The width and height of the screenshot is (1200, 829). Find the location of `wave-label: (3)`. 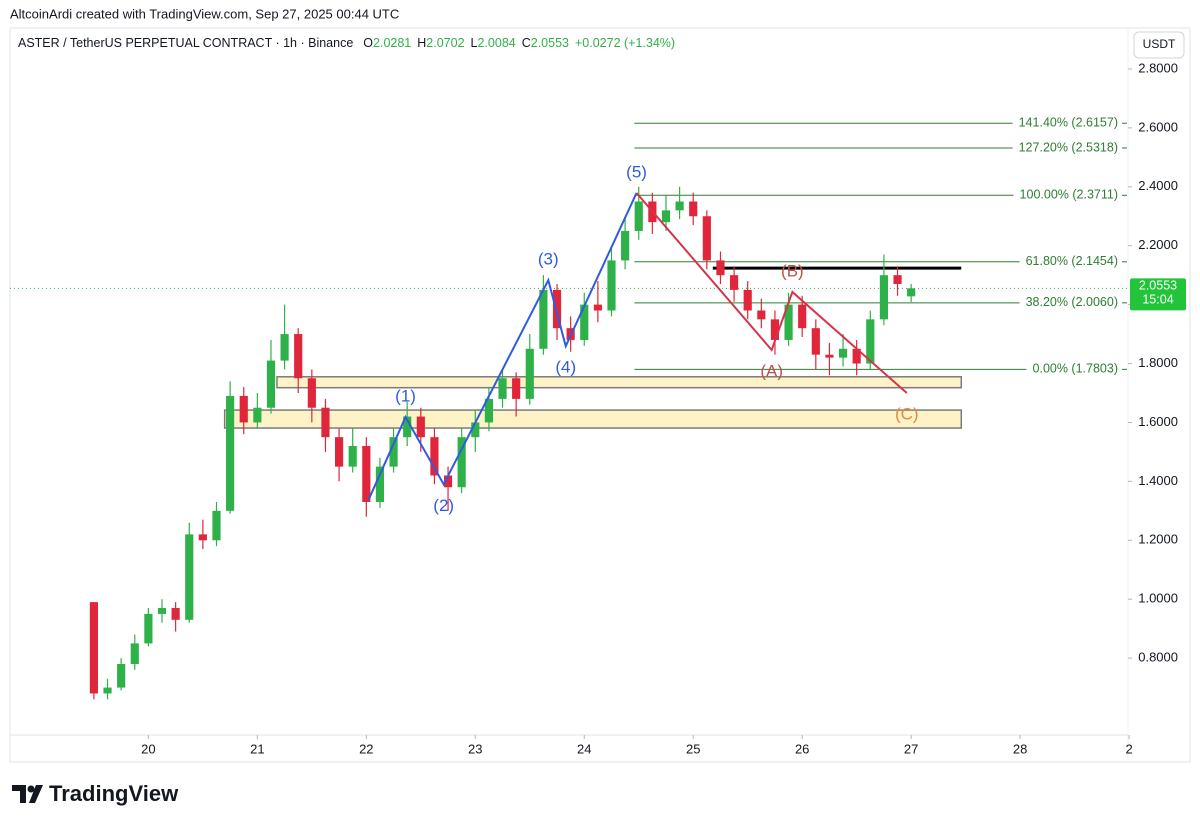

wave-label: (3) is located at coordinates (548, 259).